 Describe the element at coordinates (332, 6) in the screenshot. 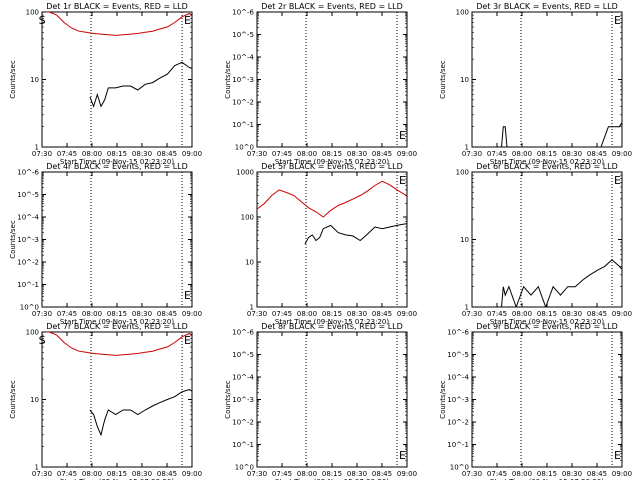

I see `chart-title: Det 2r BLACK = Events, RED = LLD` at that location.